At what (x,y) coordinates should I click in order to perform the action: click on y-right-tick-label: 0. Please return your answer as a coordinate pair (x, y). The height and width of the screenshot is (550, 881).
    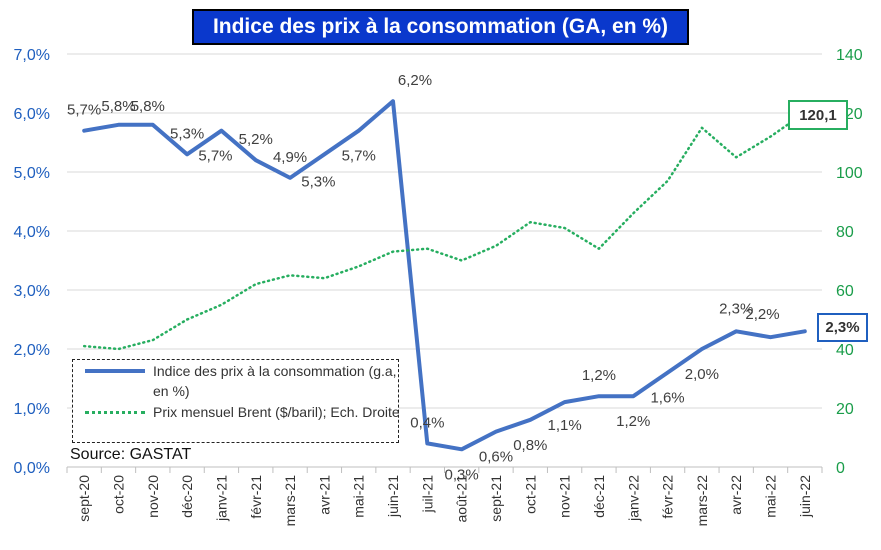
    Looking at the image, I should click on (840, 468).